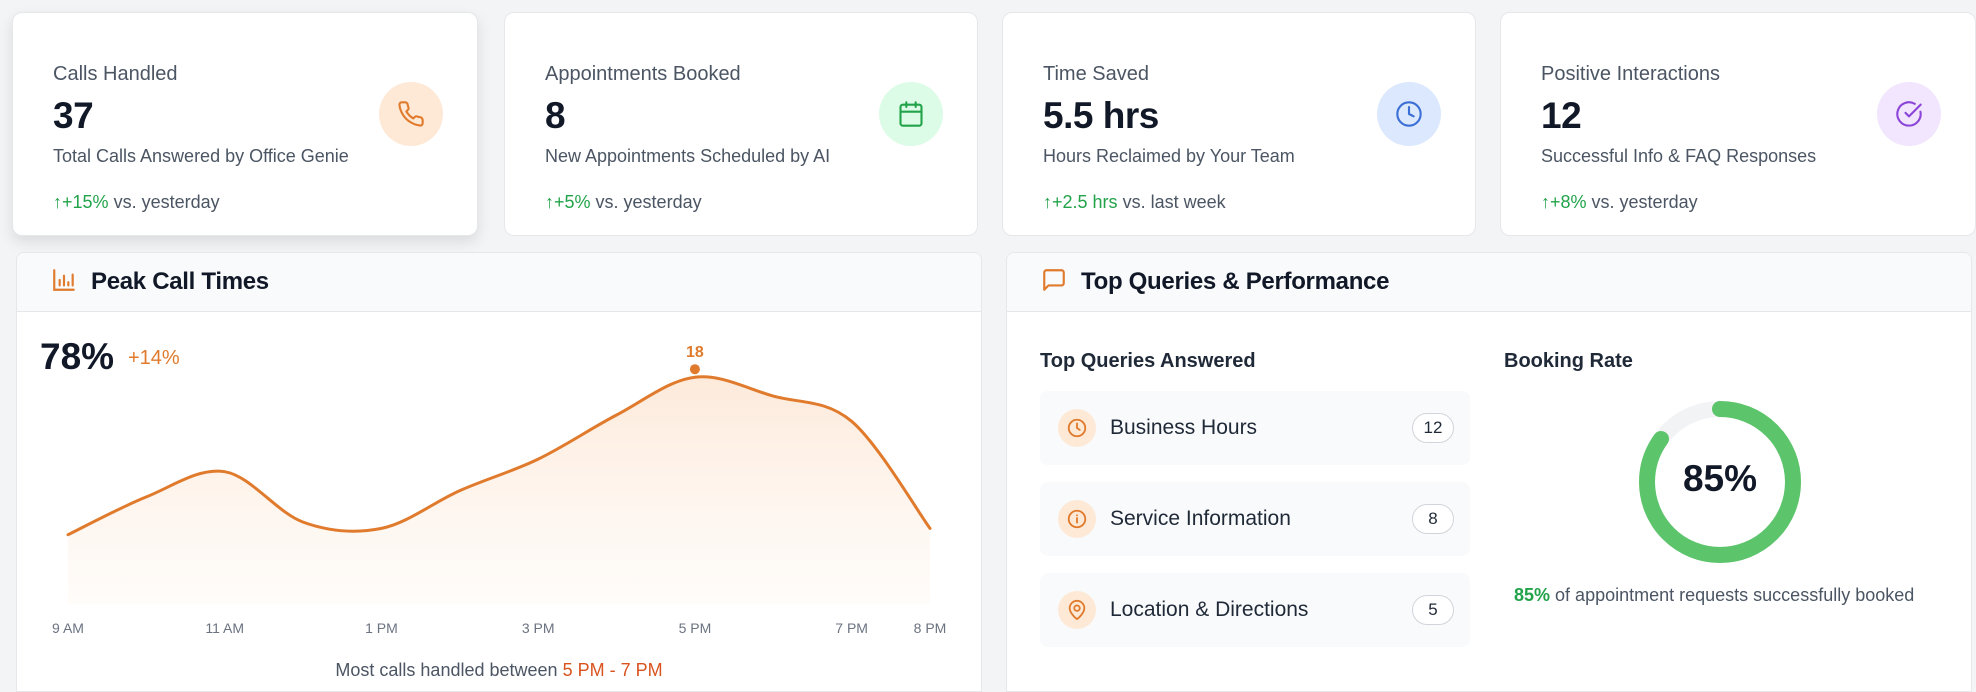 This screenshot has width=1976, height=692. I want to click on stat-value: 8, so click(555, 115).